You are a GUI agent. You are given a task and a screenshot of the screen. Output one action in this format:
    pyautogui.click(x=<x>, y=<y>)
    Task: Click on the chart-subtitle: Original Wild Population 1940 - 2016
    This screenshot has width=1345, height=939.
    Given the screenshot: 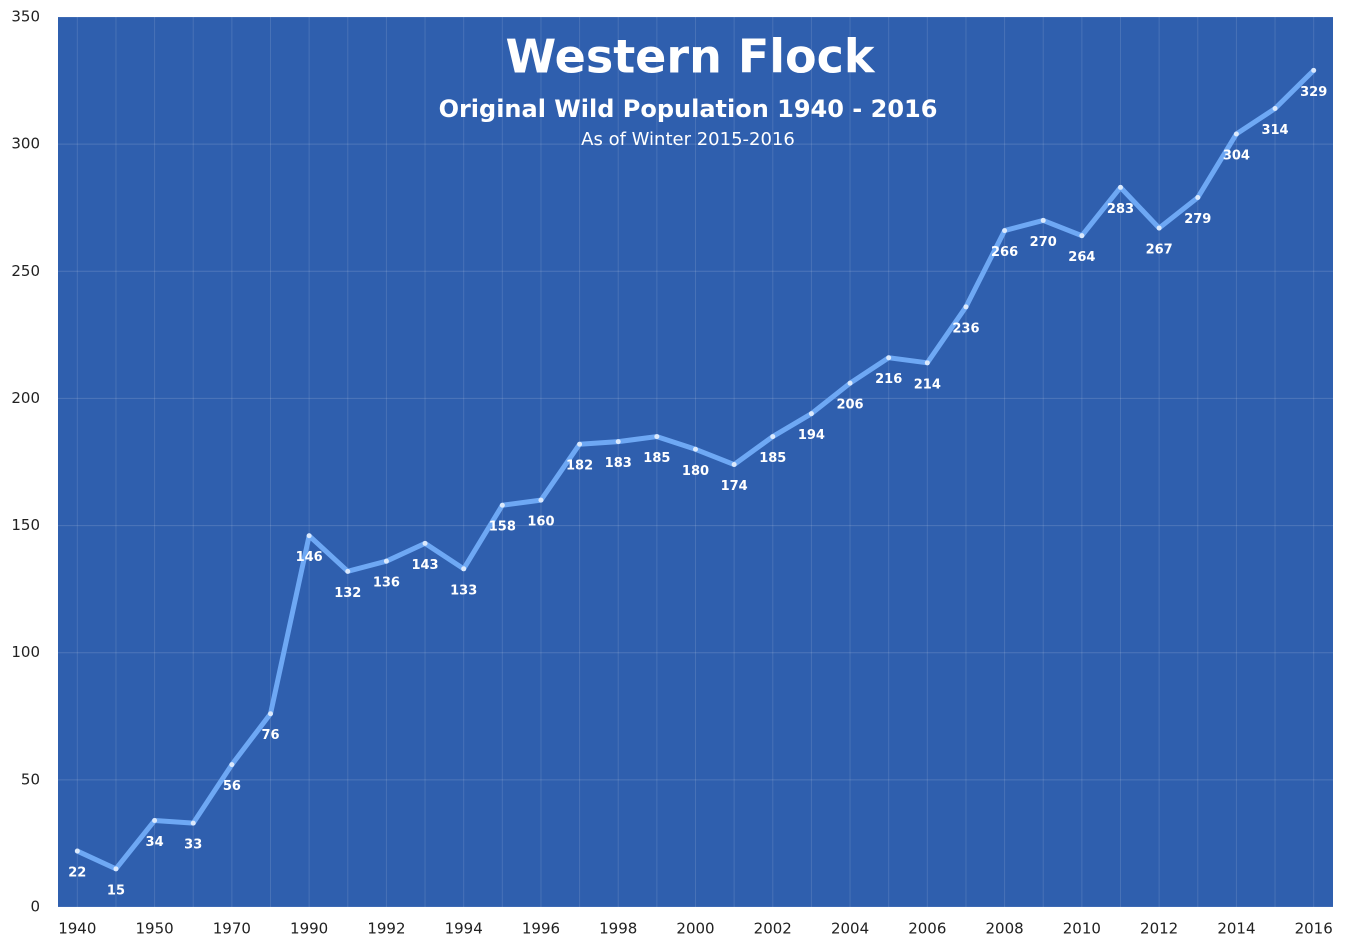 What is the action you would take?
    pyautogui.click(x=688, y=109)
    